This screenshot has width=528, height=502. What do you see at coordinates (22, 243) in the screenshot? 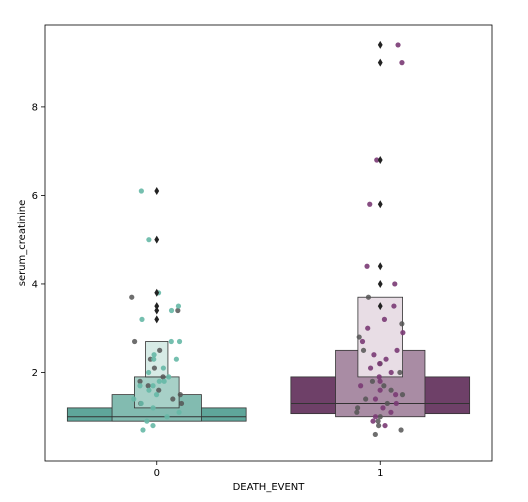
I see `y-axis-label: serum_creatinine` at bounding box center [22, 243].